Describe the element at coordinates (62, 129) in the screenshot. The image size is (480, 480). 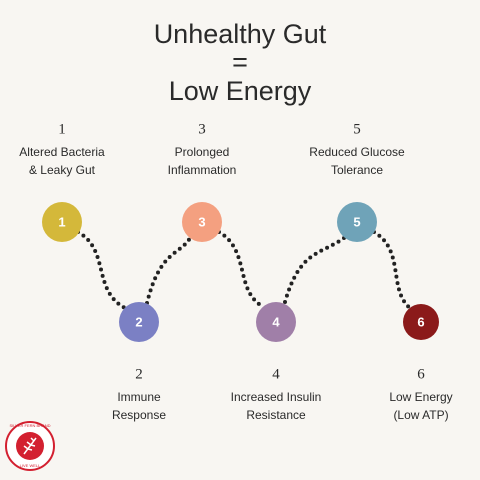
I see `step-number: 1` at that location.